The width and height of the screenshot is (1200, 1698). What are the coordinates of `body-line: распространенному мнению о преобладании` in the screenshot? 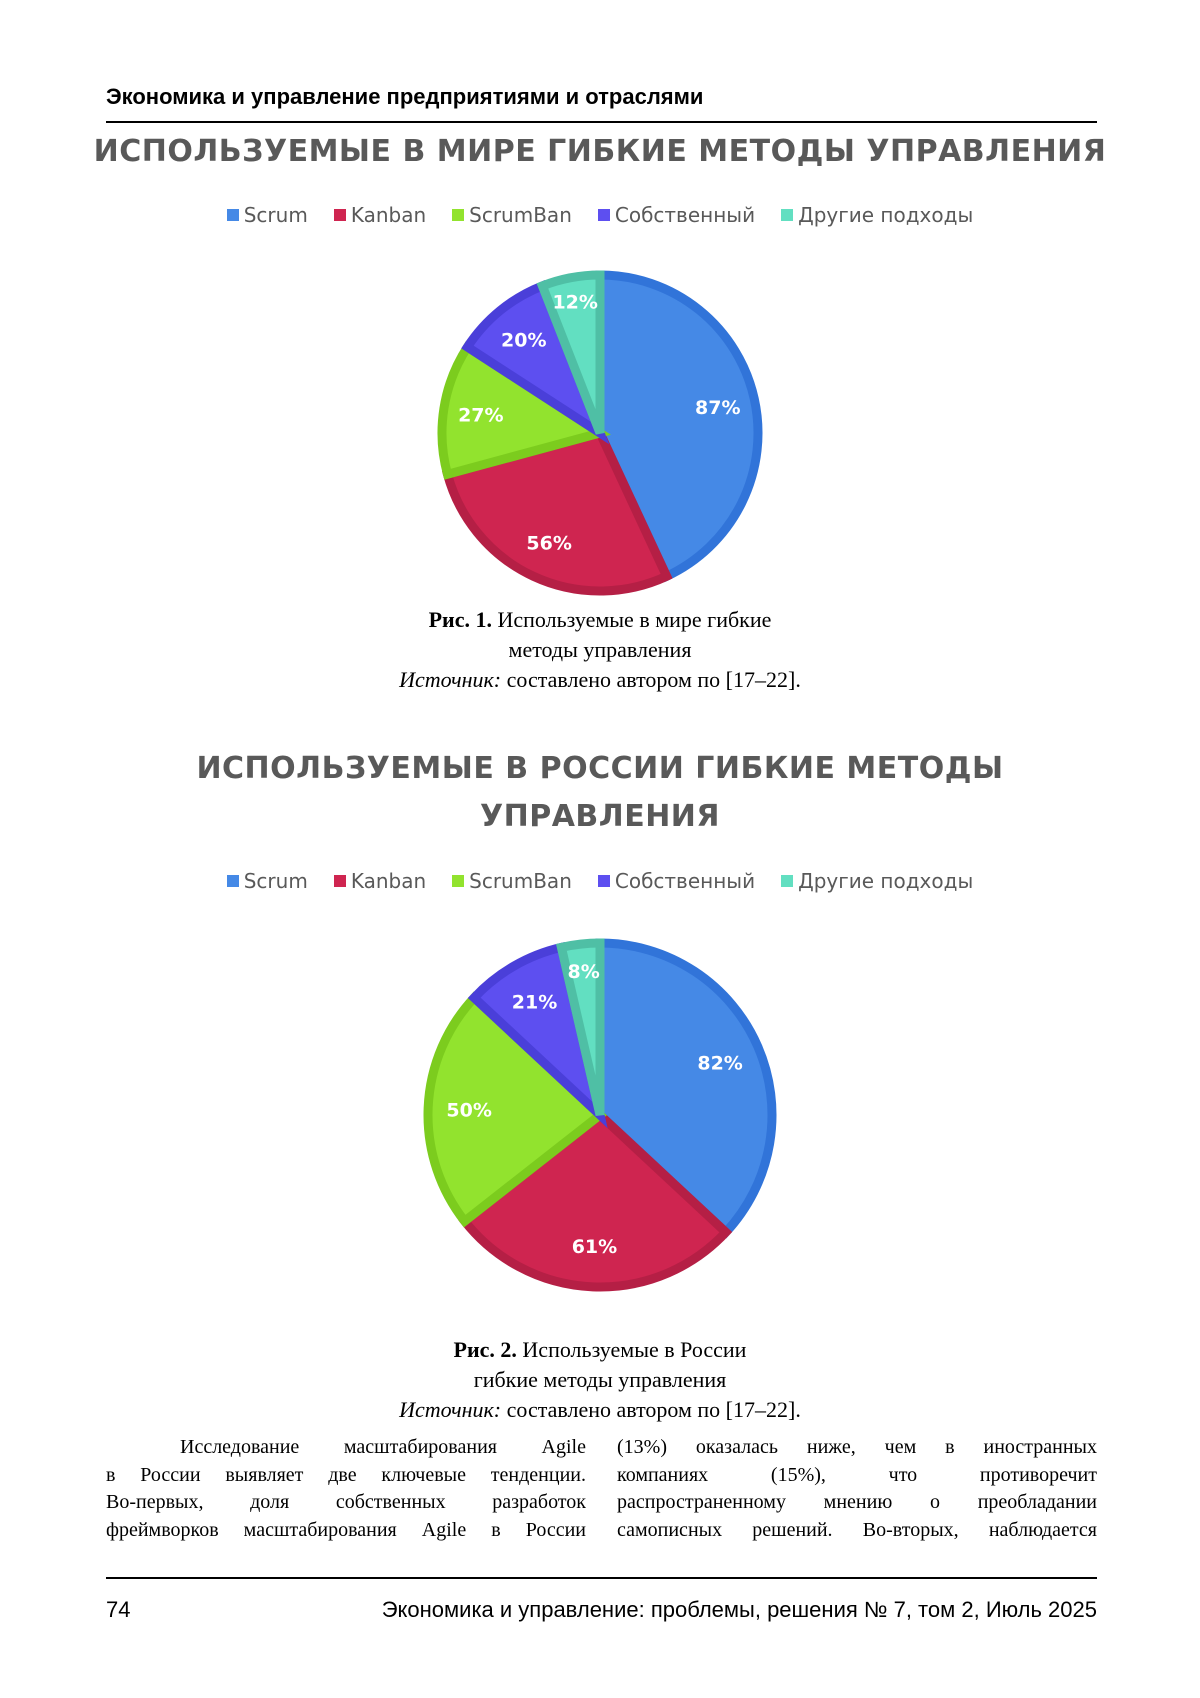 It's located at (857, 1502).